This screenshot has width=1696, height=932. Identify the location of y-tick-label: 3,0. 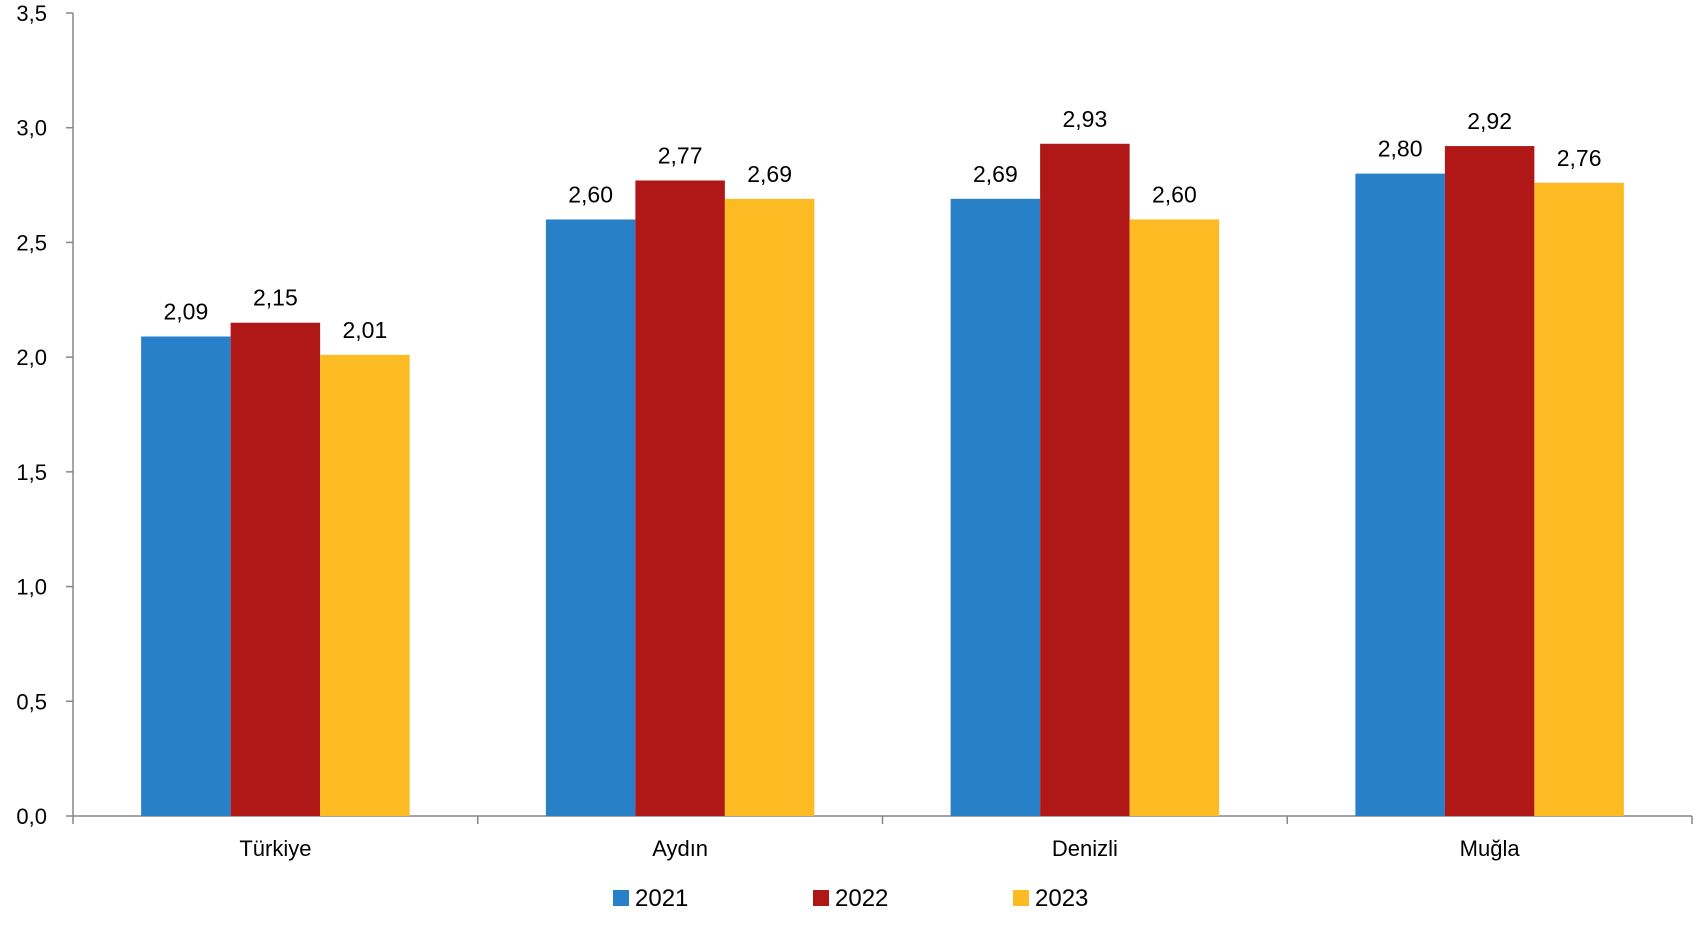
(31, 128).